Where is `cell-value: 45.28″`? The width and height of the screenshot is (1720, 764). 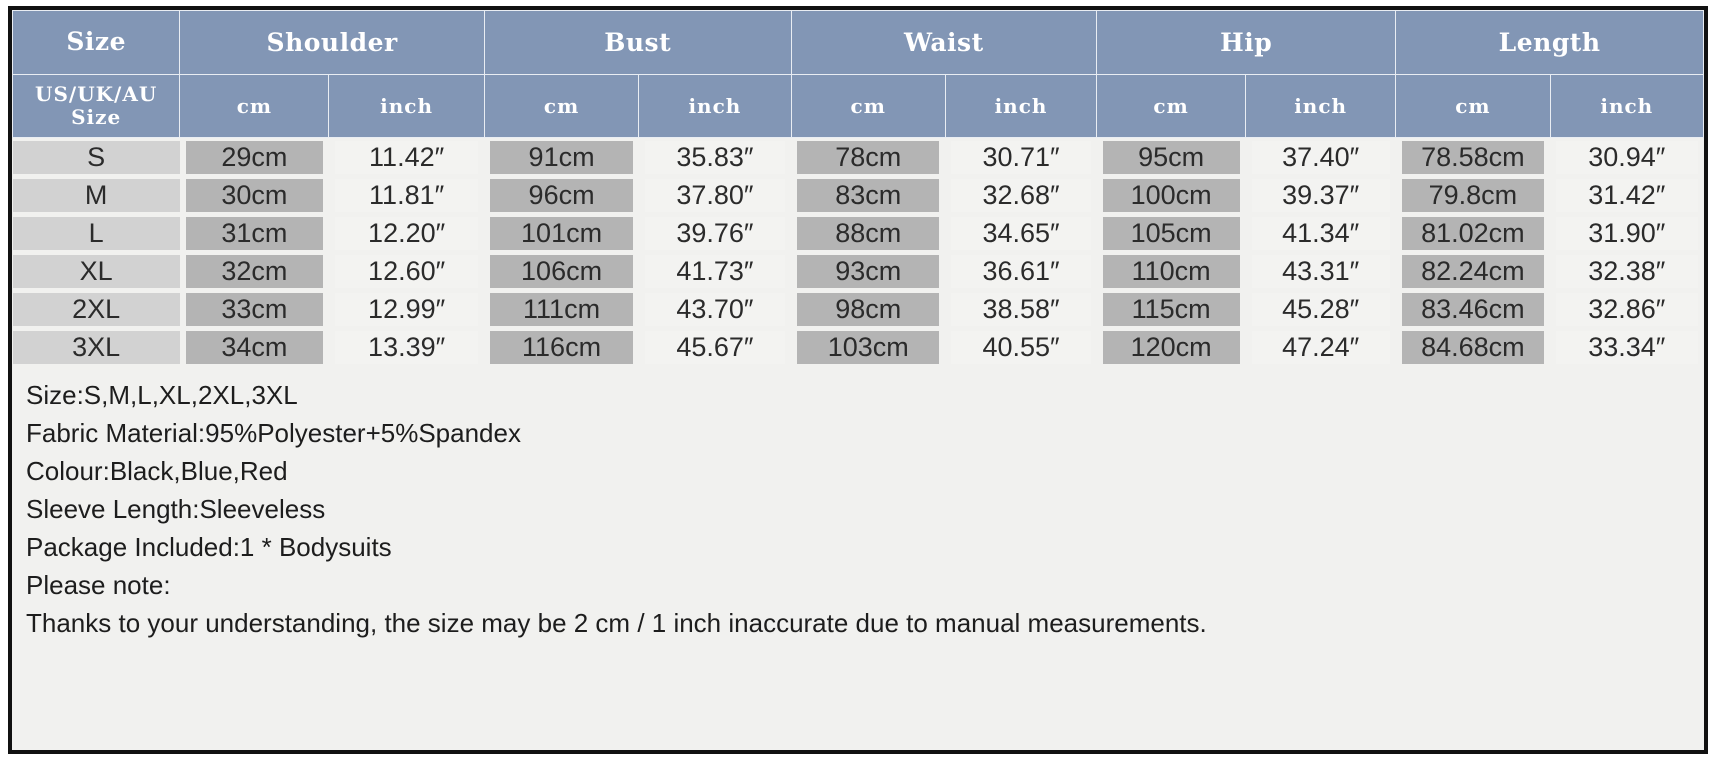
cell-value: 45.28″ is located at coordinates (1320, 309).